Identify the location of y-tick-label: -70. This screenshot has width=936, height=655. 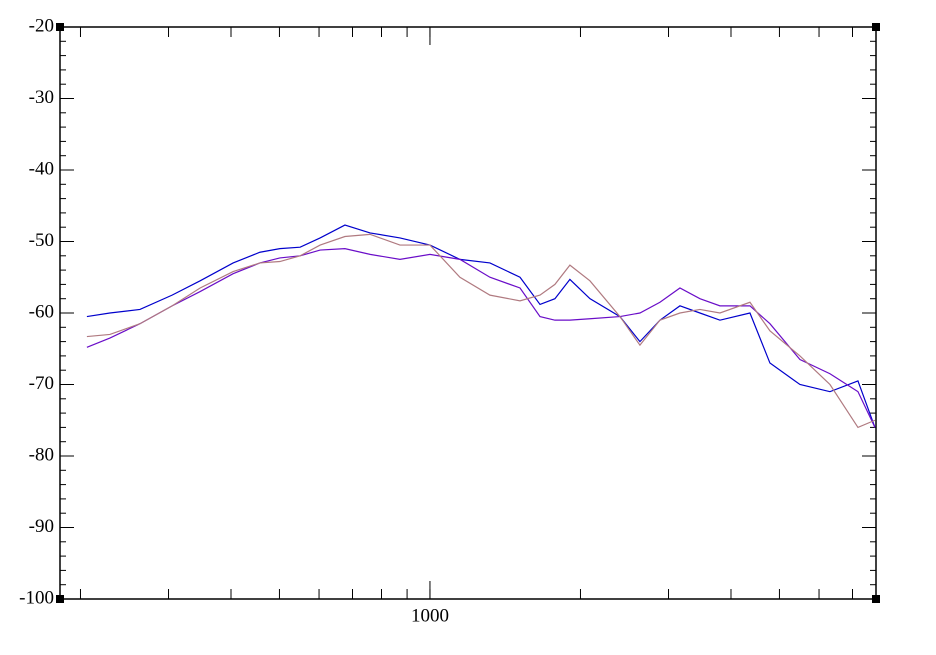
(41, 383).